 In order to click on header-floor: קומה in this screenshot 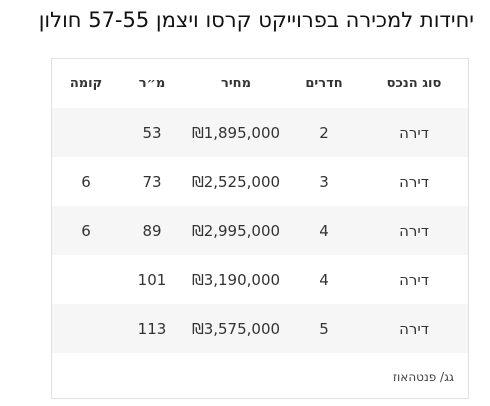, I will do `click(86, 83)`.